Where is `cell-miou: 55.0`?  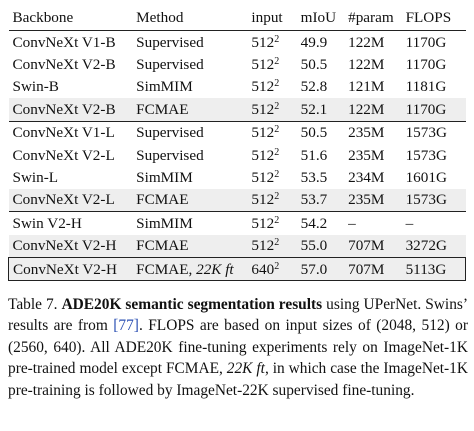 cell-miou: 55.0 is located at coordinates (324, 246).